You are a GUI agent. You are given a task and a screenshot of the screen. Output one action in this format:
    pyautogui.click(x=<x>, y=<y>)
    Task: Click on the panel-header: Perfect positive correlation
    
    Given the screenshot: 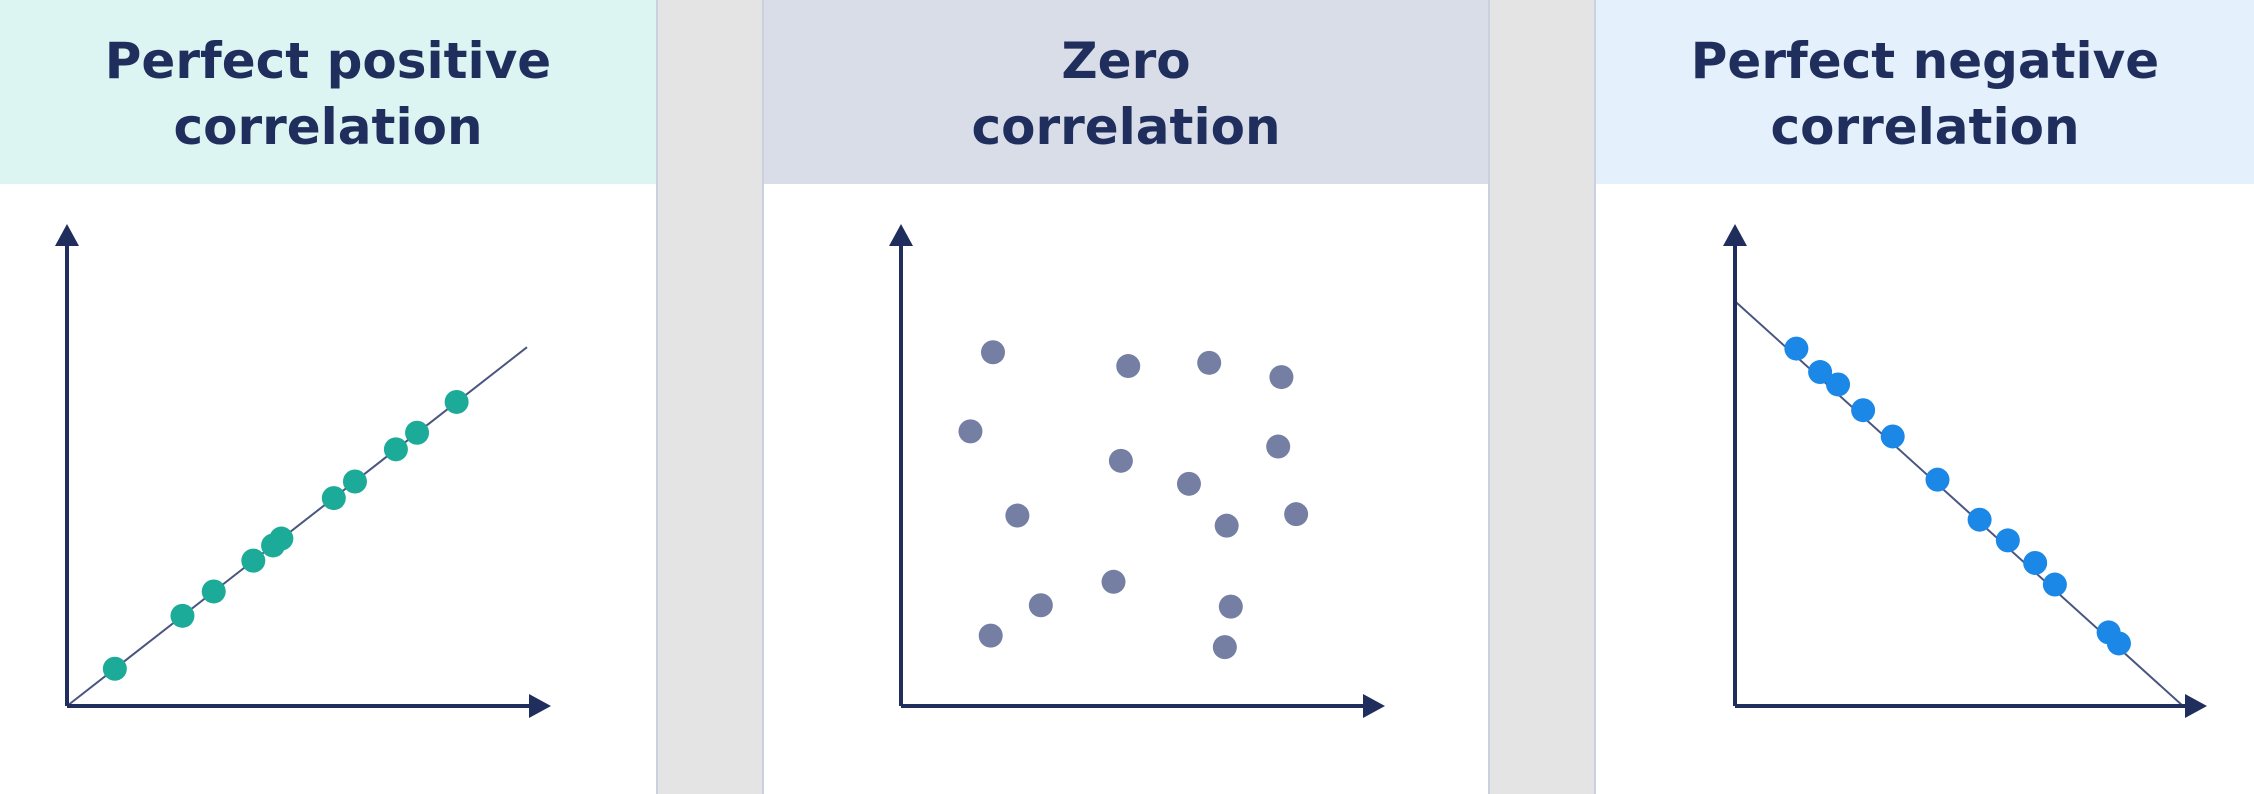 What is the action you would take?
    pyautogui.click(x=328, y=92)
    